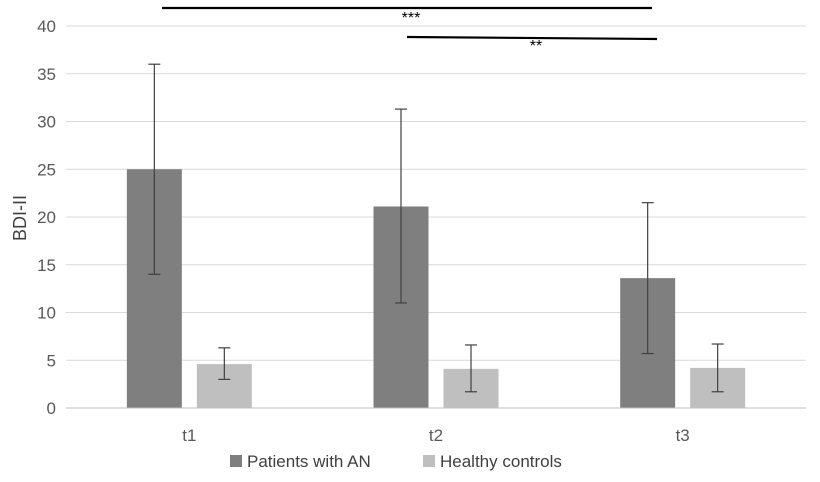 The image size is (820, 482). Describe the element at coordinates (20, 218) in the screenshot. I see `y-axis-title: BDI-II` at that location.